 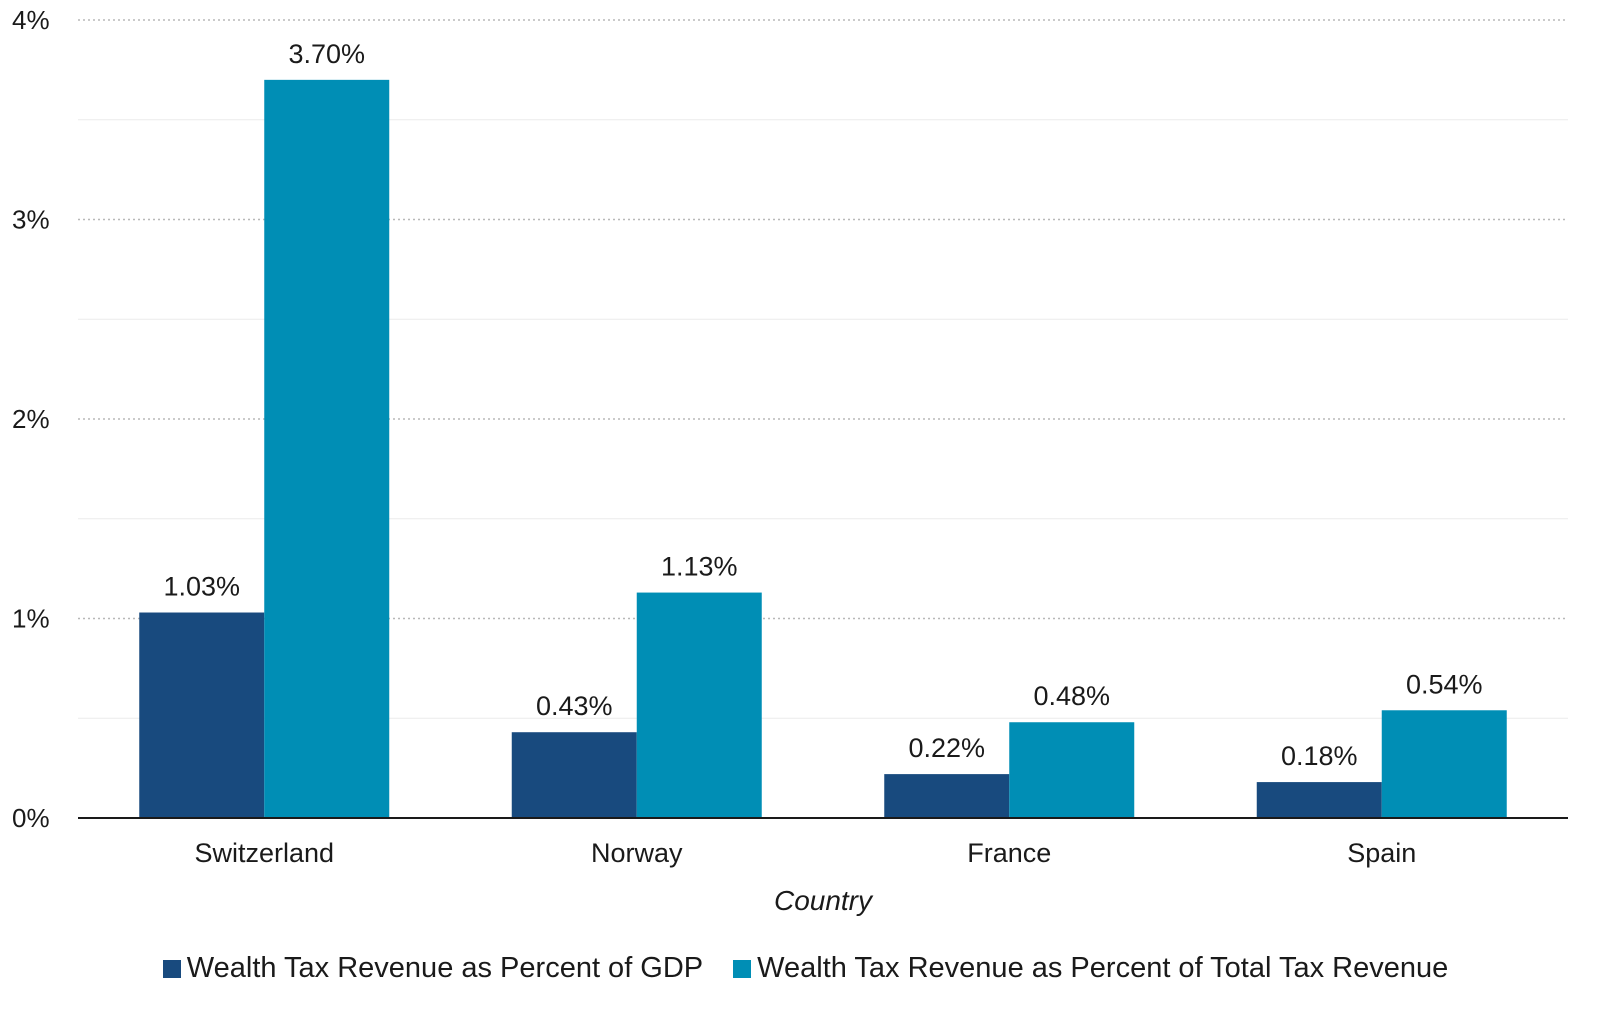 I want to click on x-axis-categories: Switzerland Norway France Spain, so click(x=805, y=853).